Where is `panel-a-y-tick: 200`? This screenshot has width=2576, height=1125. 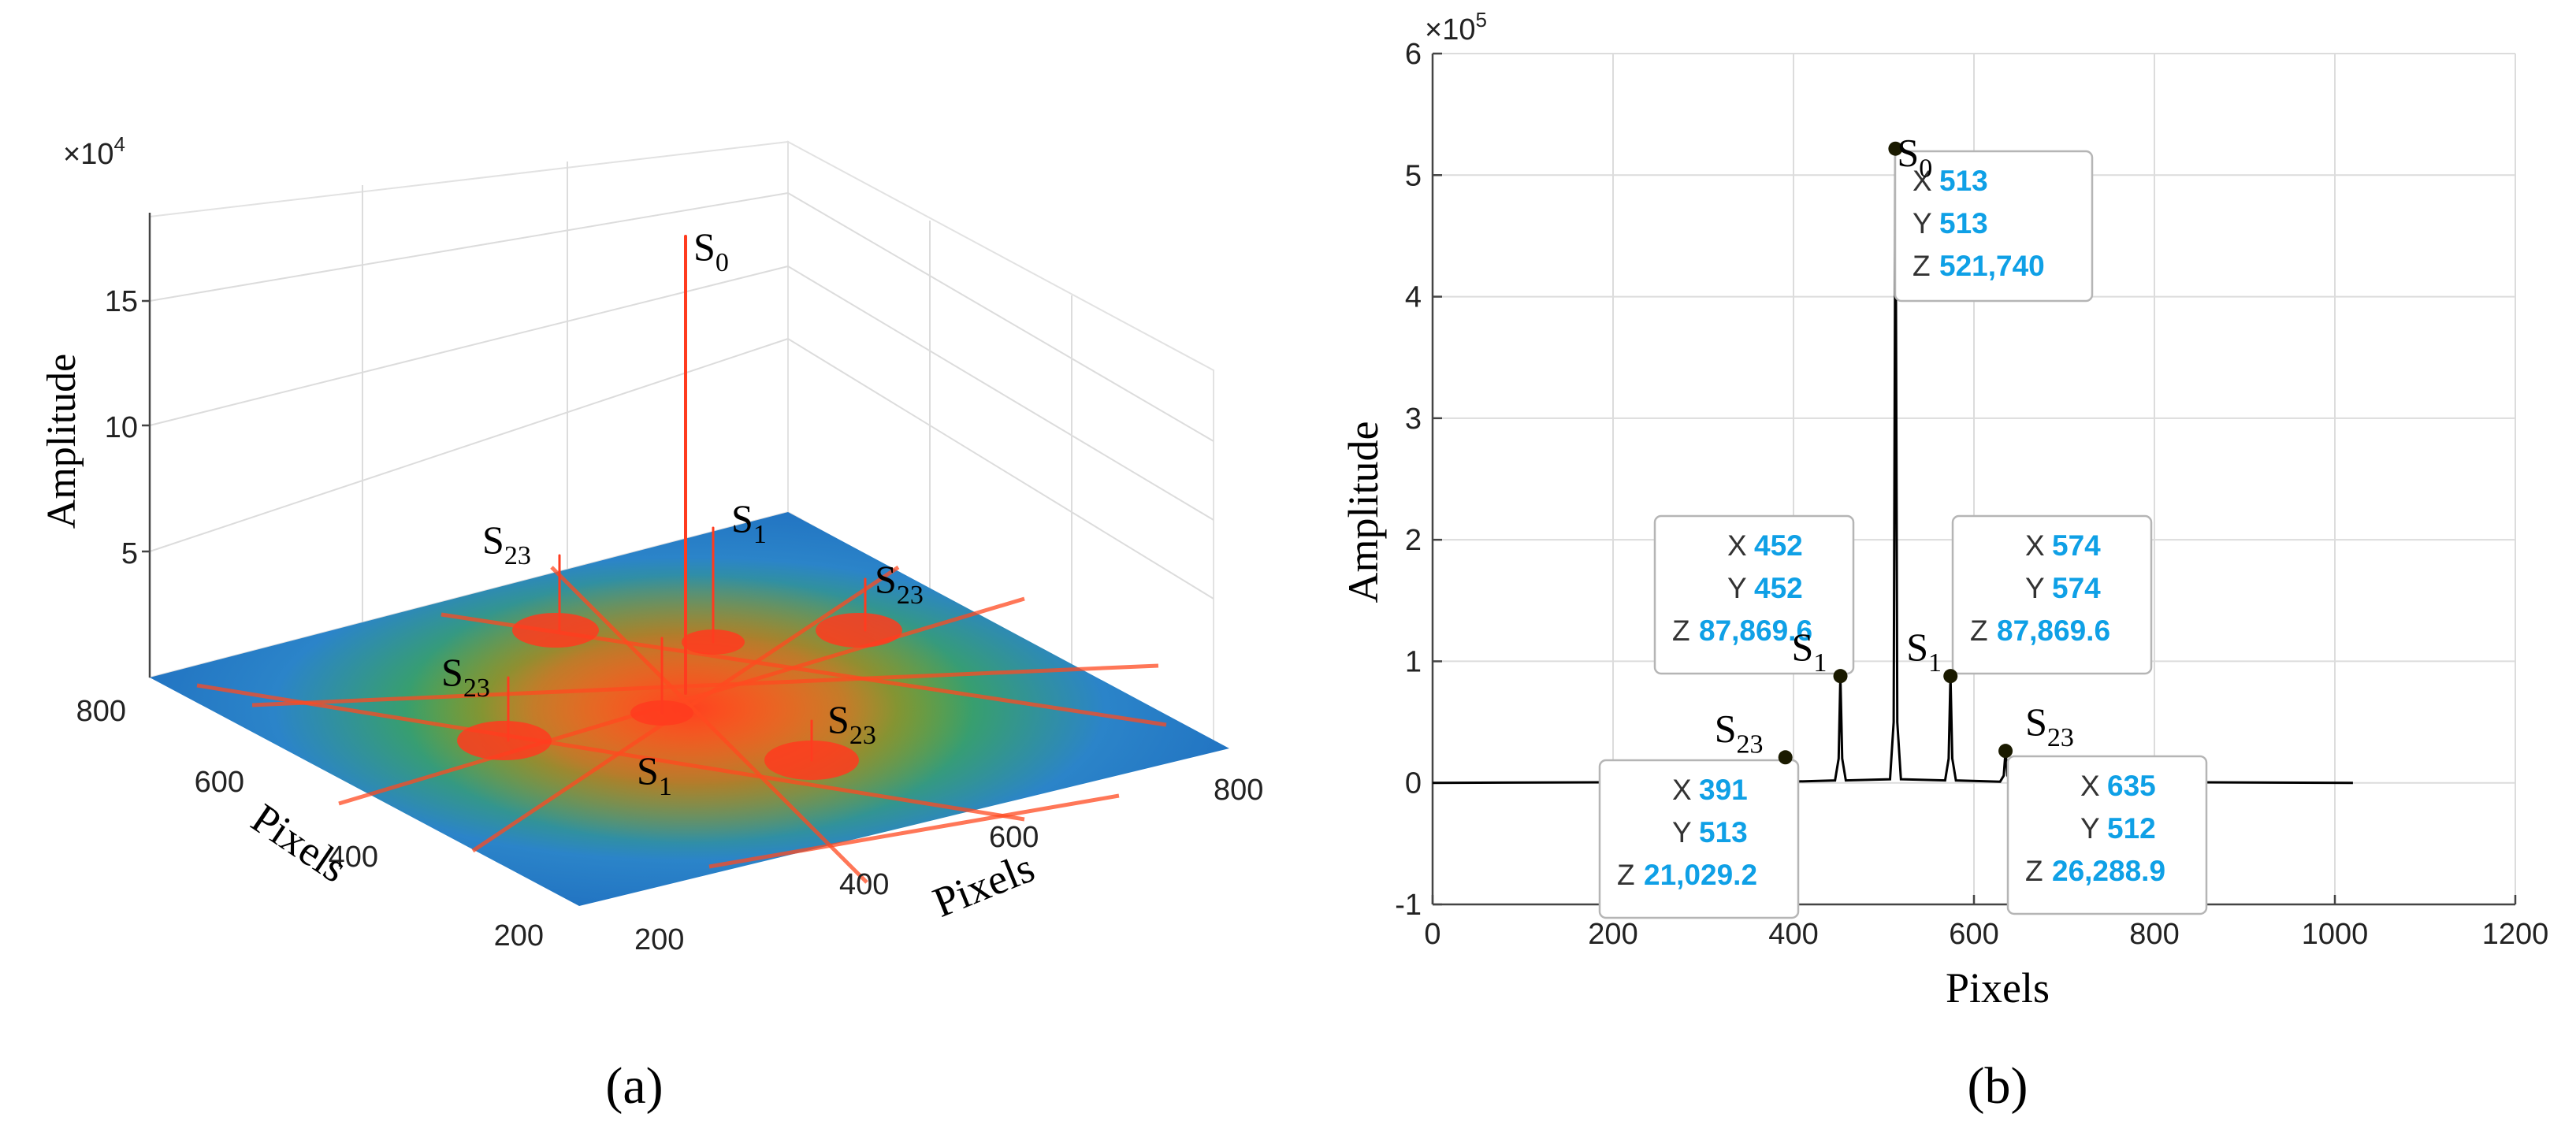 panel-a-y-tick: 200 is located at coordinates (519, 935).